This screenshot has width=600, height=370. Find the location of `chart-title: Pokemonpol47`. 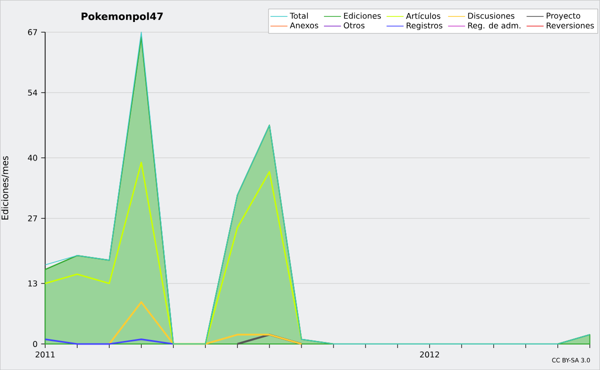

chart-title: Pokemonpol47 is located at coordinates (122, 17).